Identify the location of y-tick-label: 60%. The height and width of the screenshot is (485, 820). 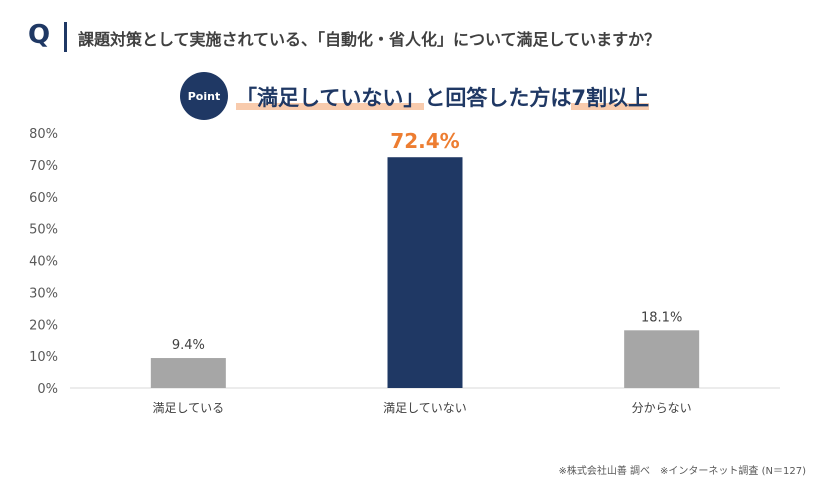
(43, 198).